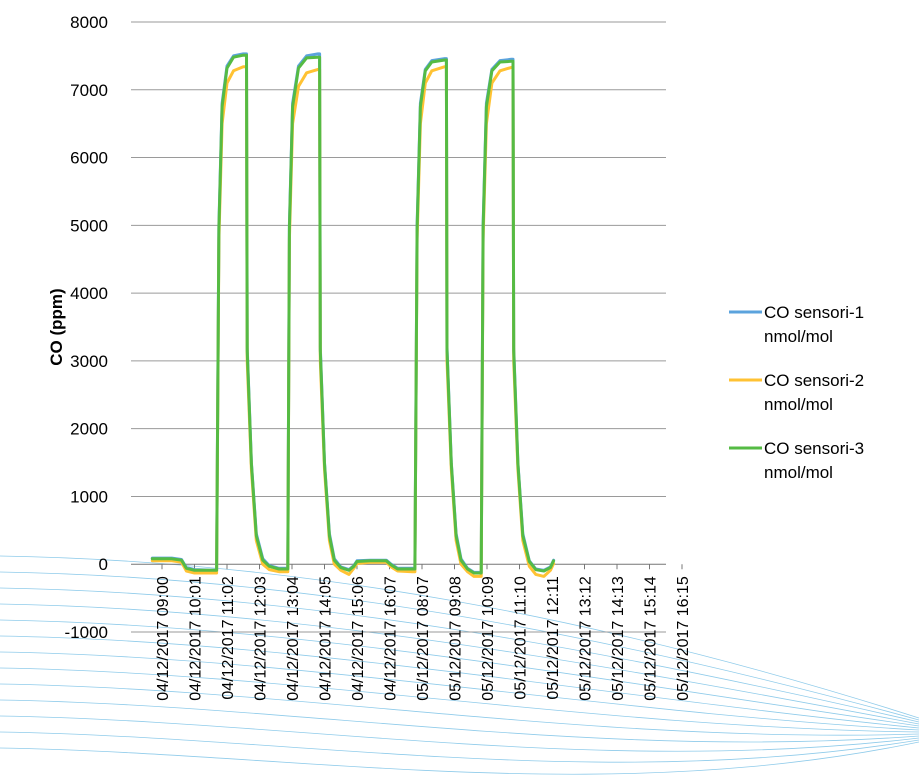  I want to click on x-tick-label: 05/12/2017 13:12, so click(586, 638).